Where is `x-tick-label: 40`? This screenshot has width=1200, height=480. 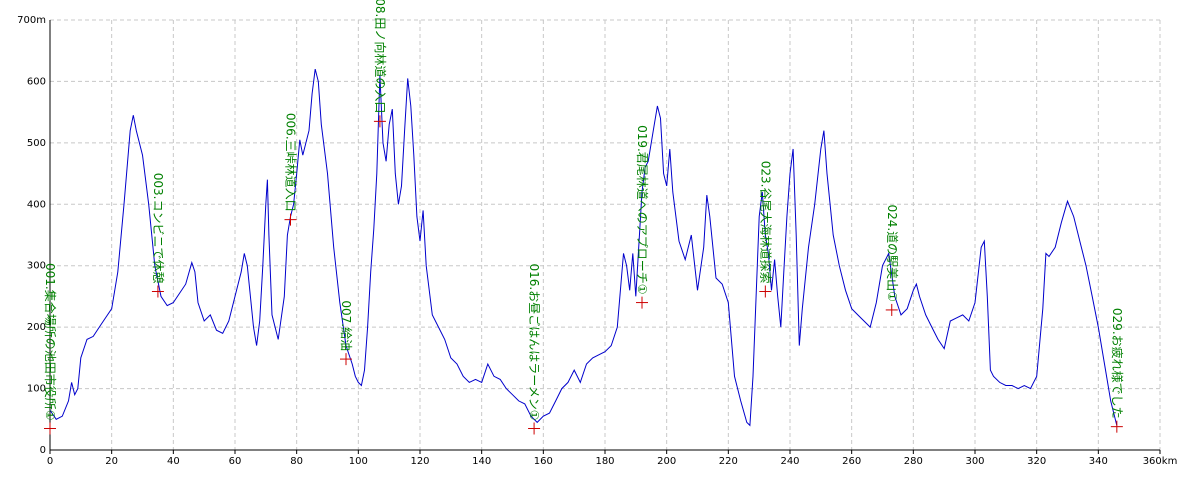
x-tick-label: 40 is located at coordinates (173, 461).